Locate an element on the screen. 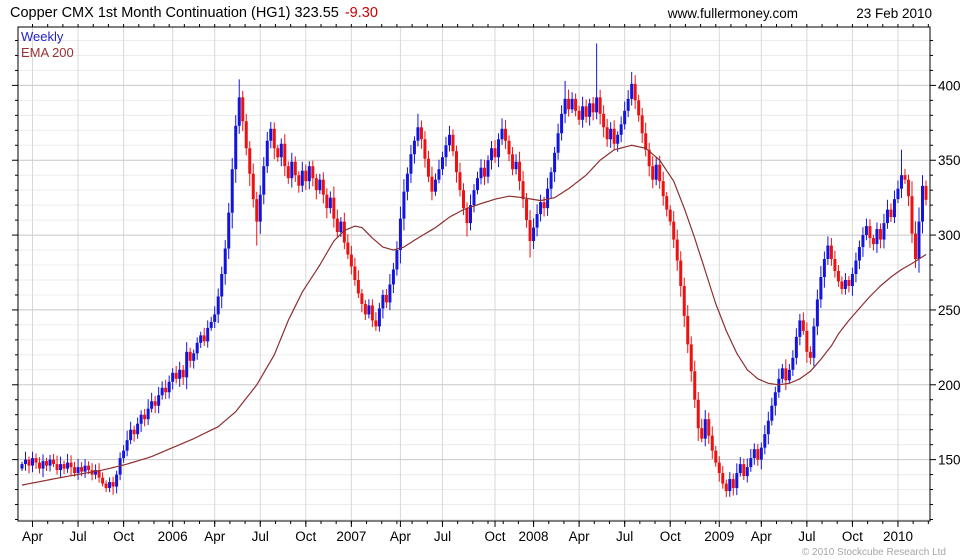 This screenshot has height=560, width=980. source-website: www.fullermoney.com is located at coordinates (732, 13).